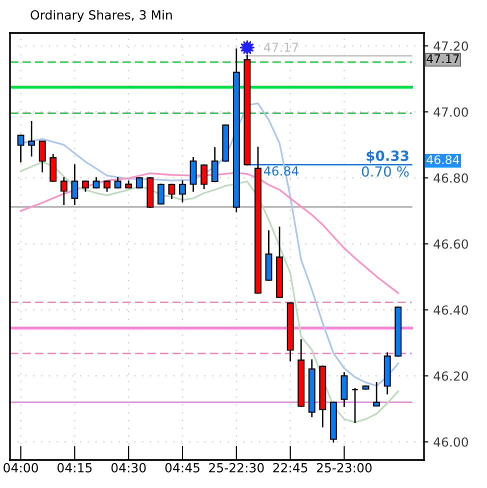 The width and height of the screenshot is (487, 488). Describe the element at coordinates (385, 171) in the screenshot. I see `annotation: 0.70 %` at that location.